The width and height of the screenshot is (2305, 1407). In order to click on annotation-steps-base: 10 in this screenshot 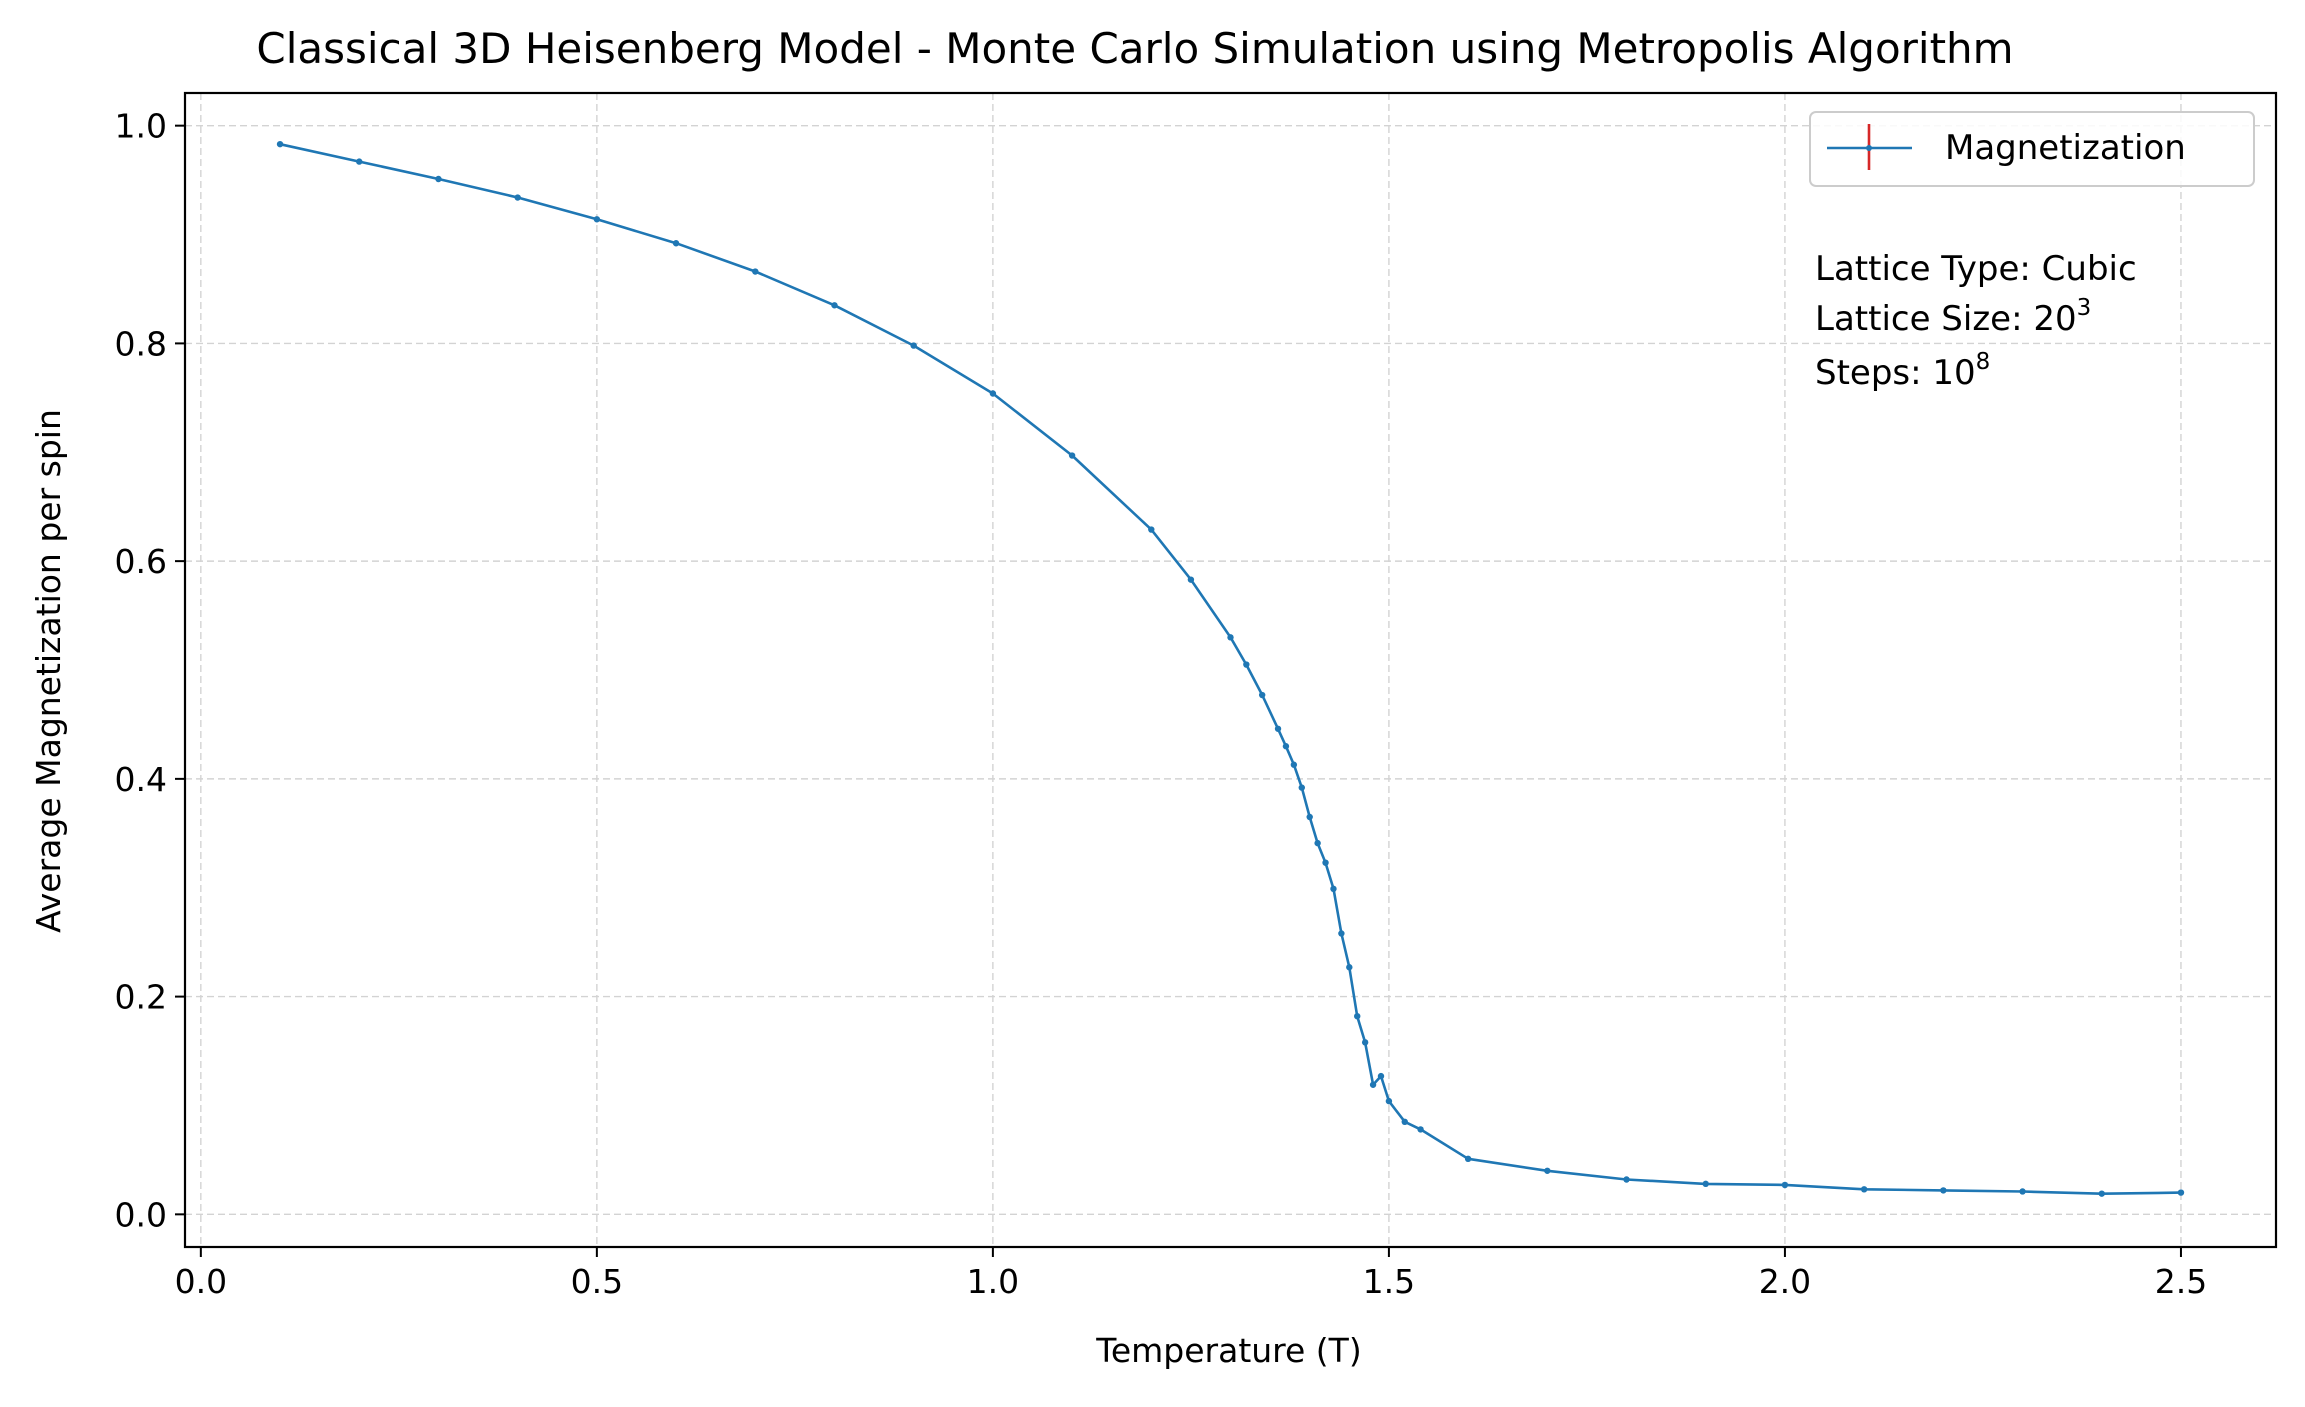, I will do `click(1953, 373)`.